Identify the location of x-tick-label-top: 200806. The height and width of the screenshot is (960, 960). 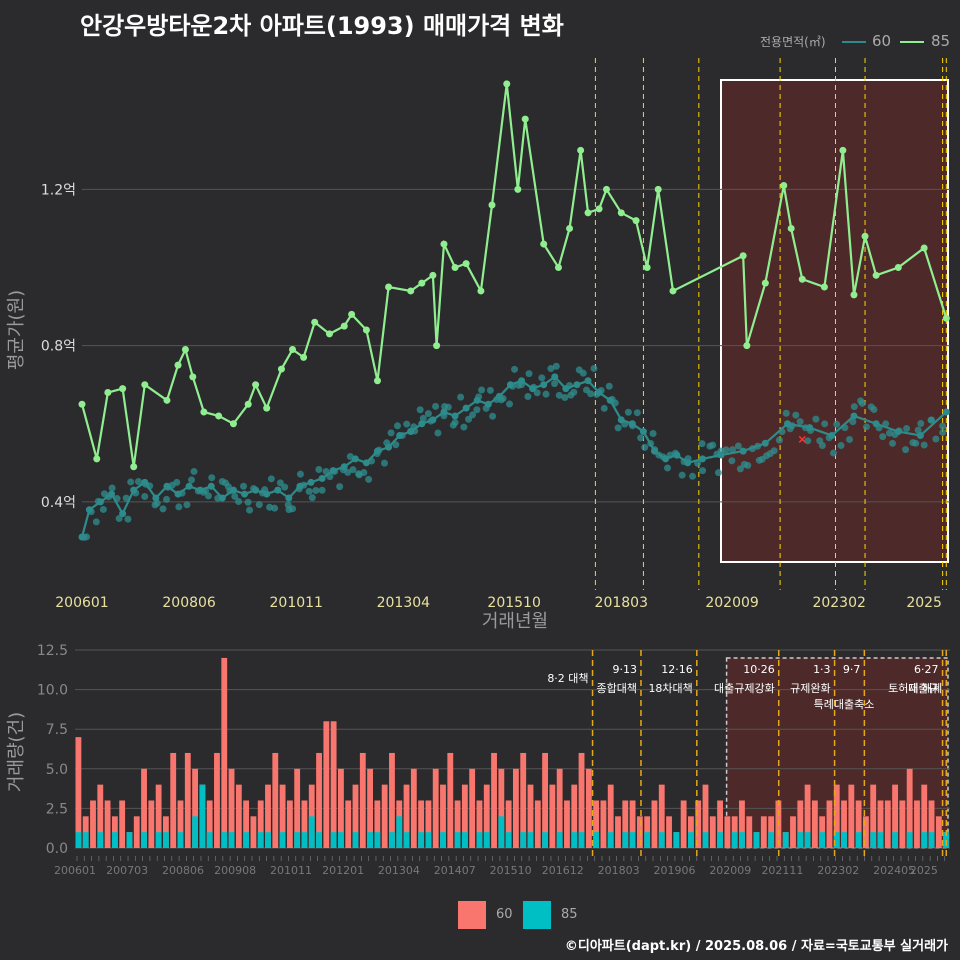
(189, 603).